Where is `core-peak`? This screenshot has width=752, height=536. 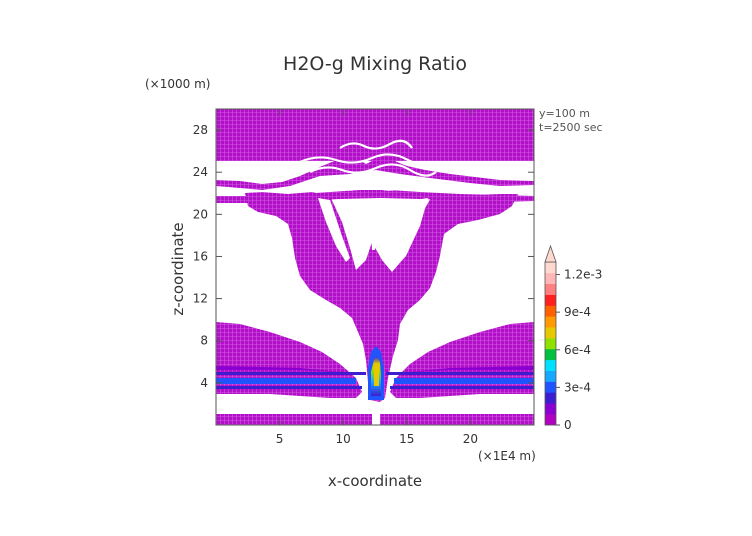 core-peak is located at coordinates (376, 376).